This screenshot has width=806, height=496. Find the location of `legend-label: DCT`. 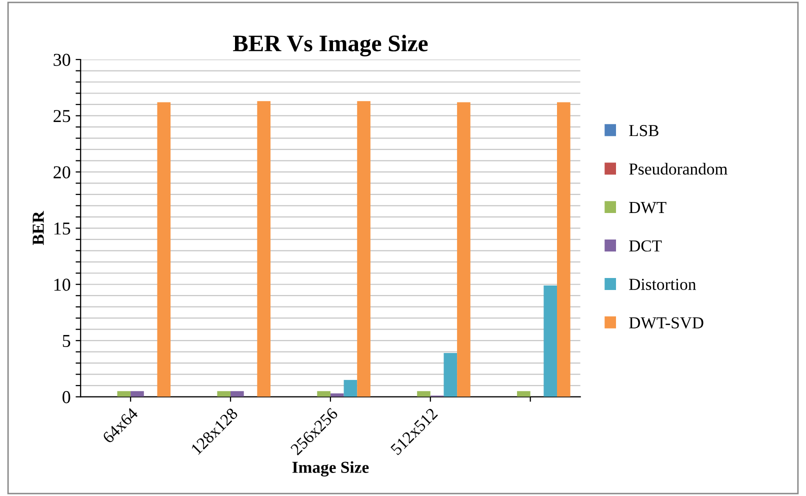

legend-label: DCT is located at coordinates (645, 246).